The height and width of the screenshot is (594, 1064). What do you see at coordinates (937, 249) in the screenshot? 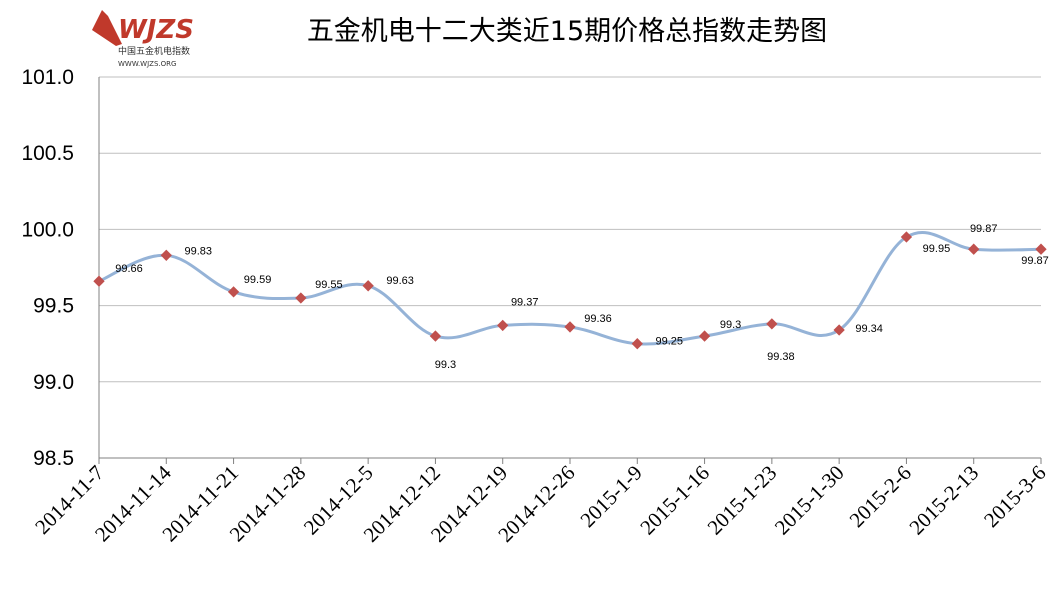
I see `data-label: 99.95` at bounding box center [937, 249].